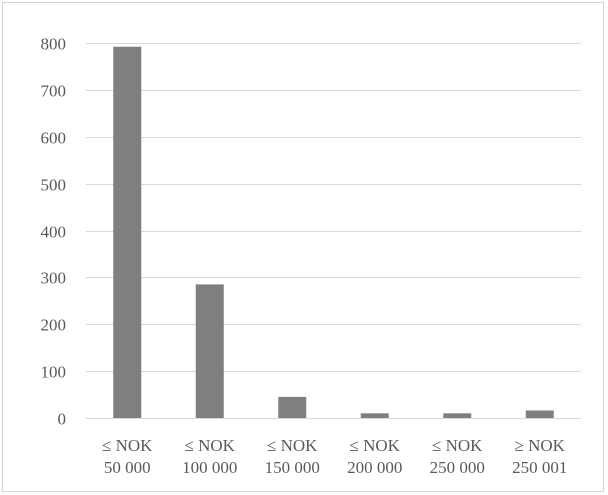  I want to click on x-tick-label: 100 000, so click(209, 467).